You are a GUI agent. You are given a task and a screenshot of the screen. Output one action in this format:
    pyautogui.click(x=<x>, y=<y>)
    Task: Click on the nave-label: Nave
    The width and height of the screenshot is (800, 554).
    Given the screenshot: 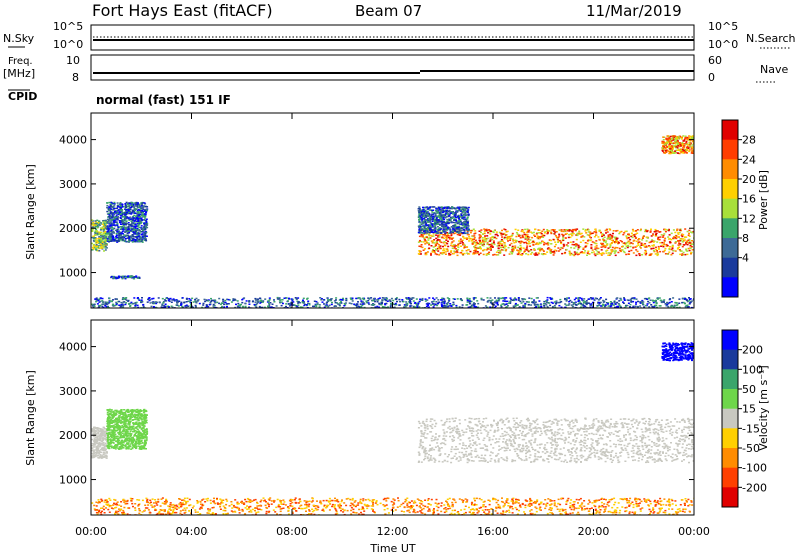 What is the action you would take?
    pyautogui.click(x=774, y=69)
    